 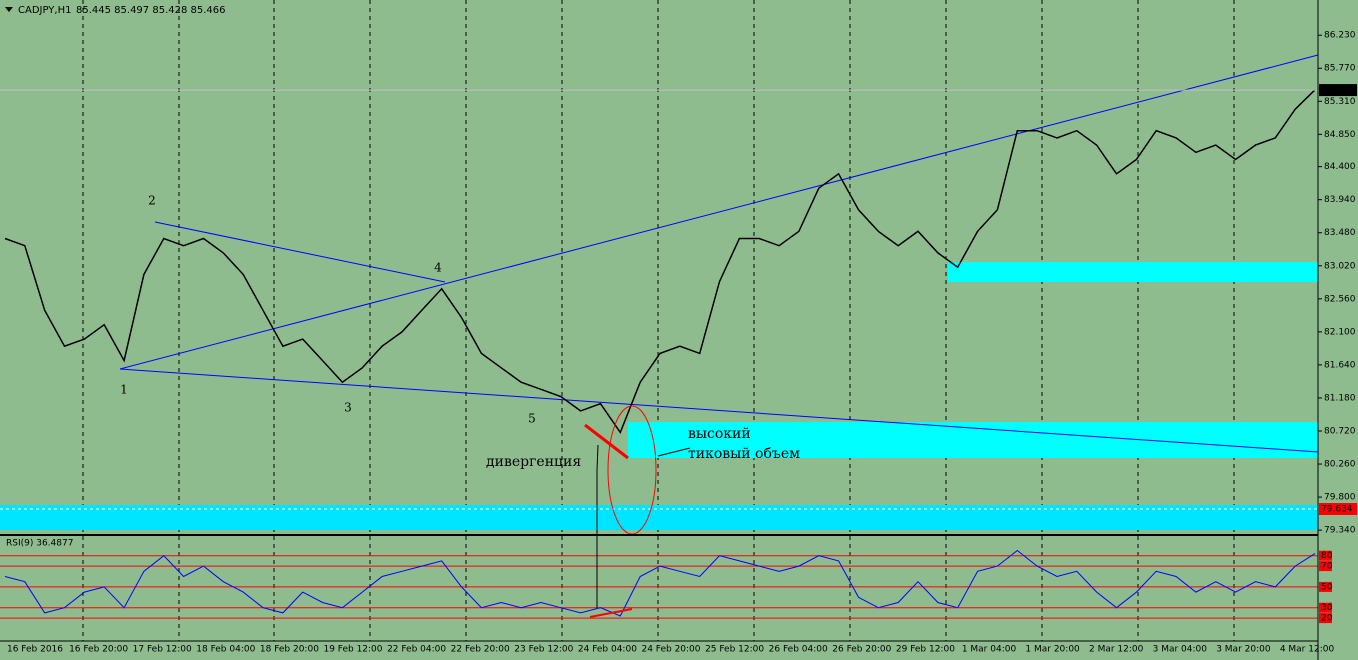 I want to click on x-tick-label: 25 Feb 12:00, so click(x=734, y=650).